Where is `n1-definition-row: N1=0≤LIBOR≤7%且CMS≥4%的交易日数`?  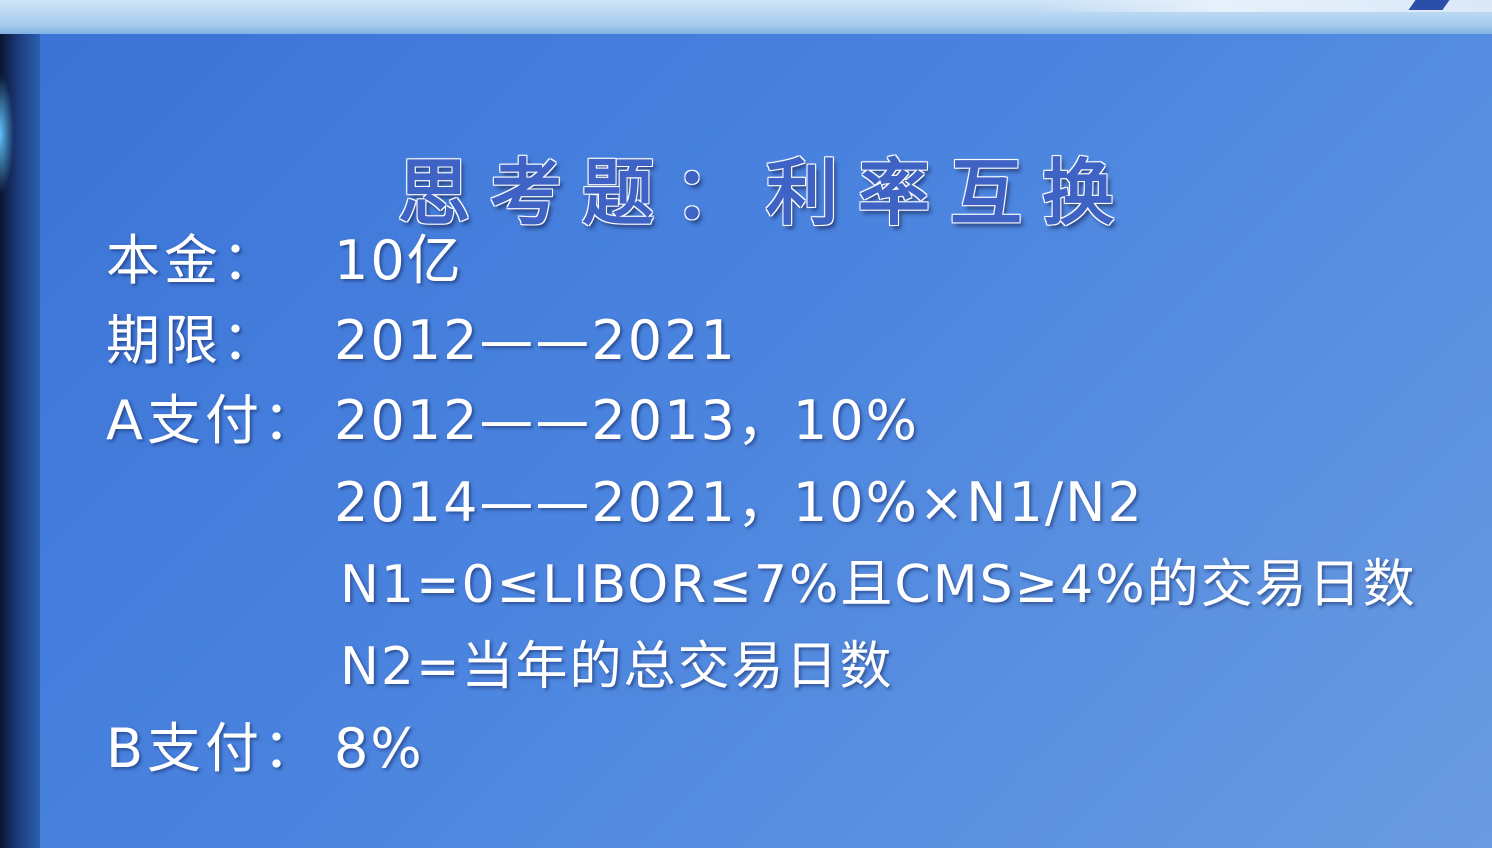 n1-definition-row: N1=0≤LIBOR≤7%且CMS≥4%的交易日数 is located at coordinates (878, 585).